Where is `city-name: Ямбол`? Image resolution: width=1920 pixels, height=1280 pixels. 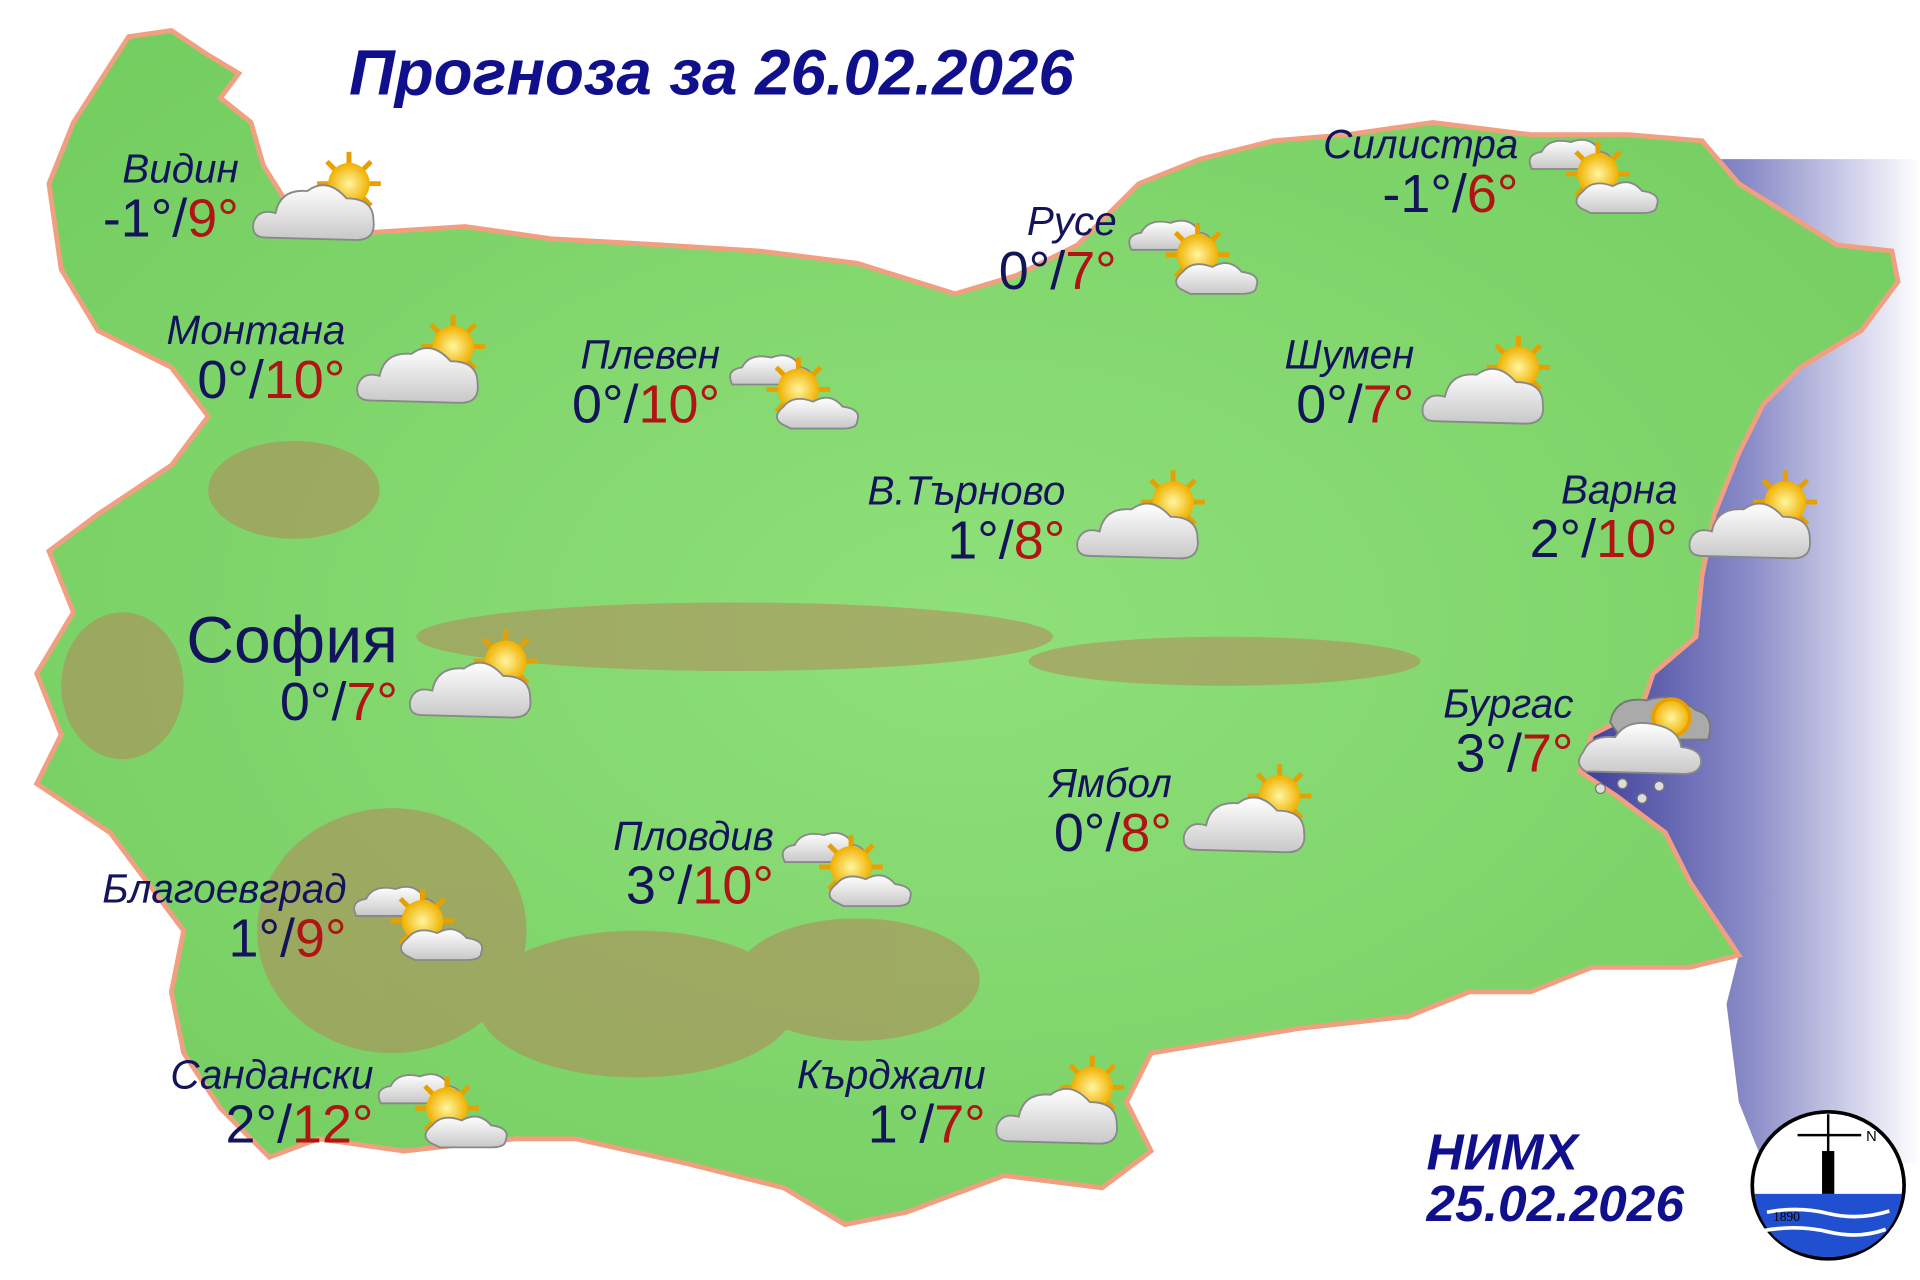 city-name: Ямбол is located at coordinates (1110, 783).